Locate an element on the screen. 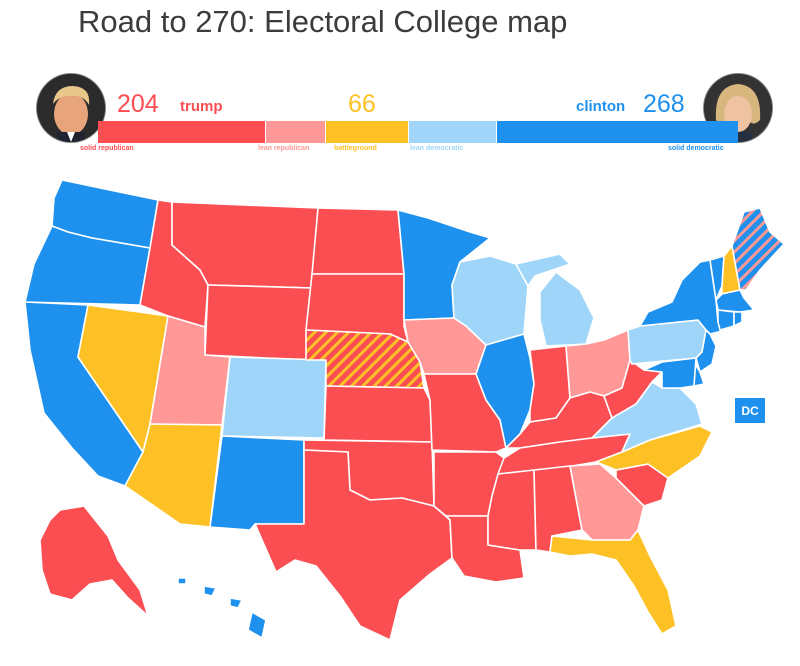  trump-electoral-count: 204 is located at coordinates (138, 104).